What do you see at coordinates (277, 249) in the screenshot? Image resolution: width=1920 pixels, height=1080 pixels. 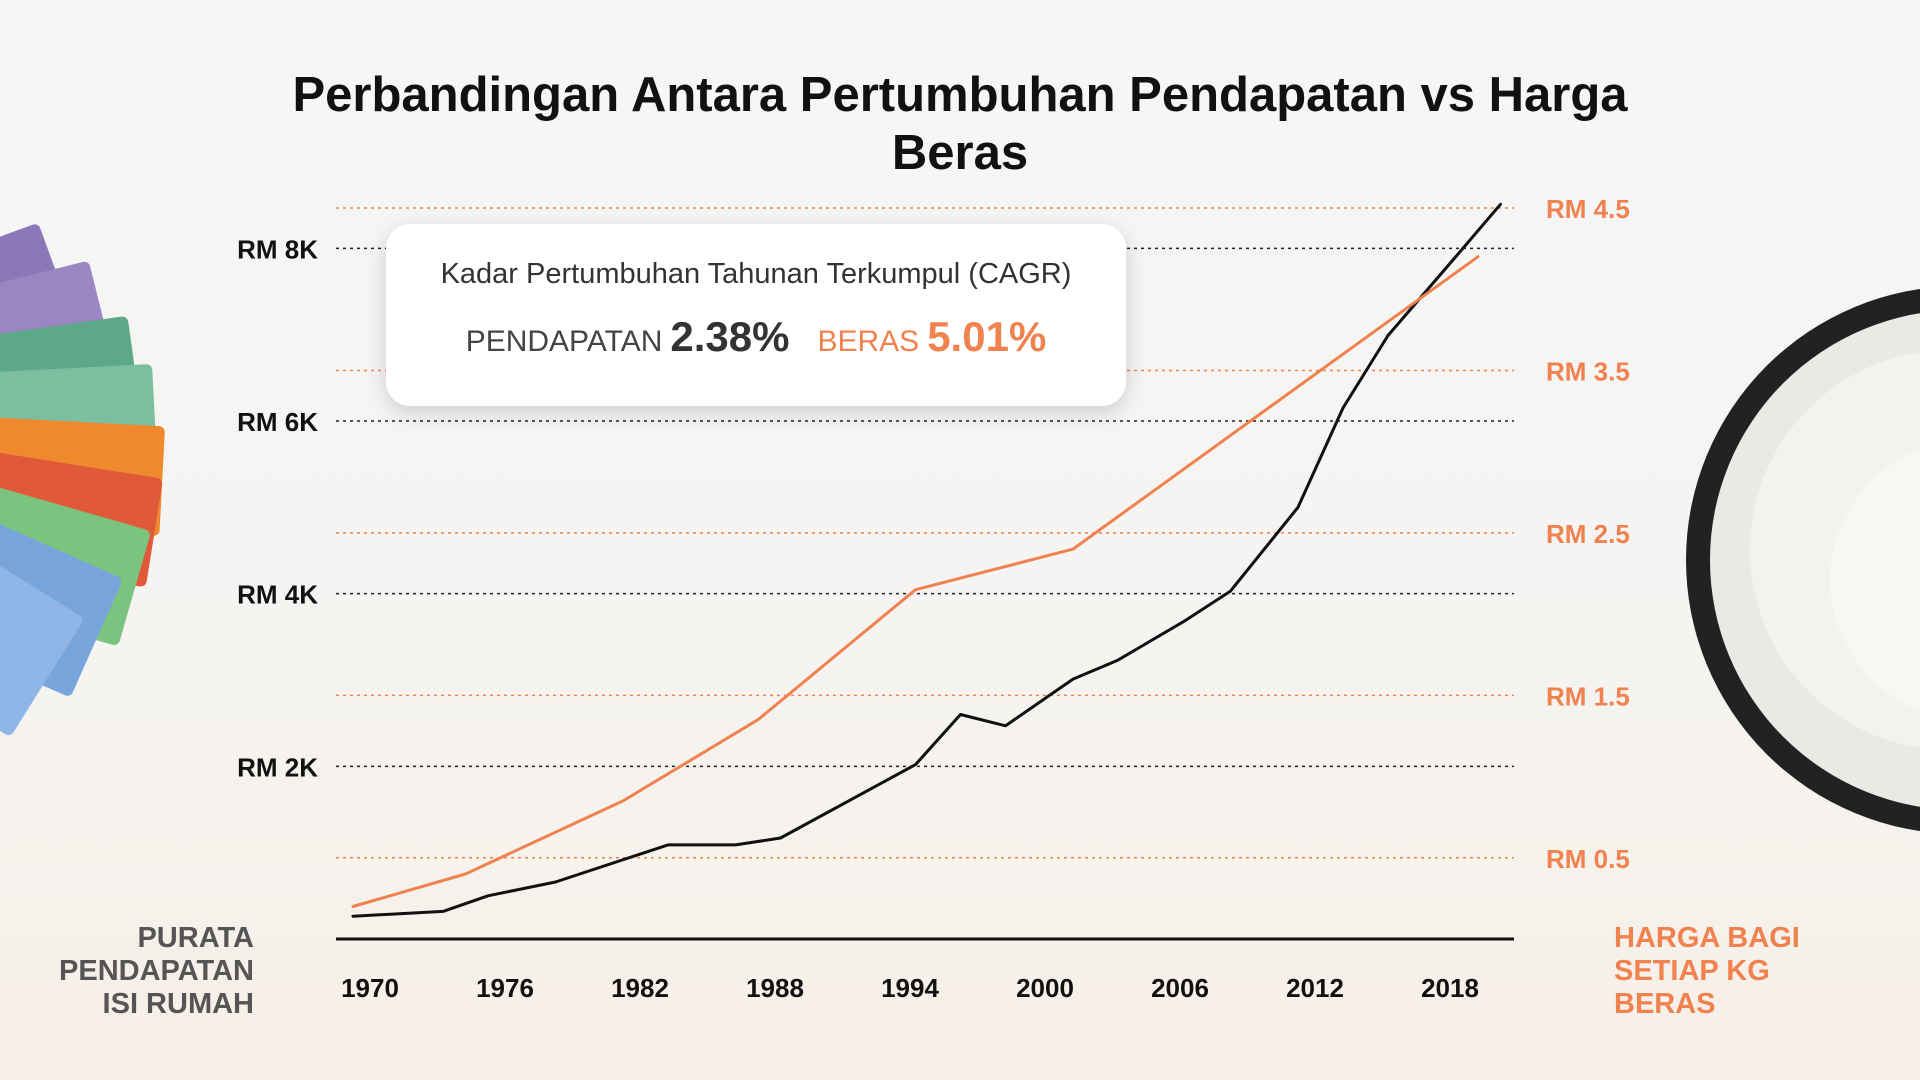 I see `y-left-tick-label: RM 8K` at bounding box center [277, 249].